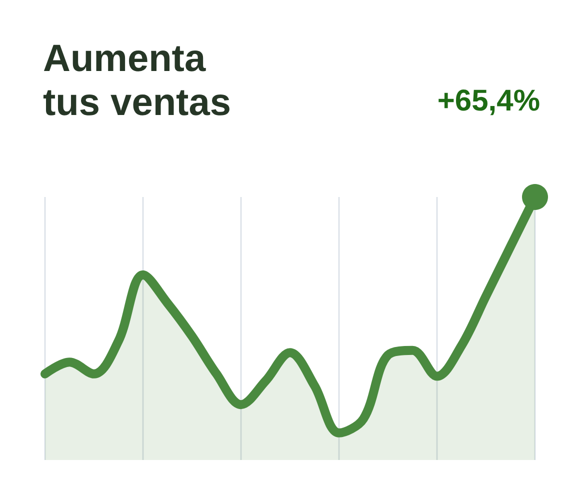  Describe the element at coordinates (488, 101) in the screenshot. I see `text: +65,4%` at that location.